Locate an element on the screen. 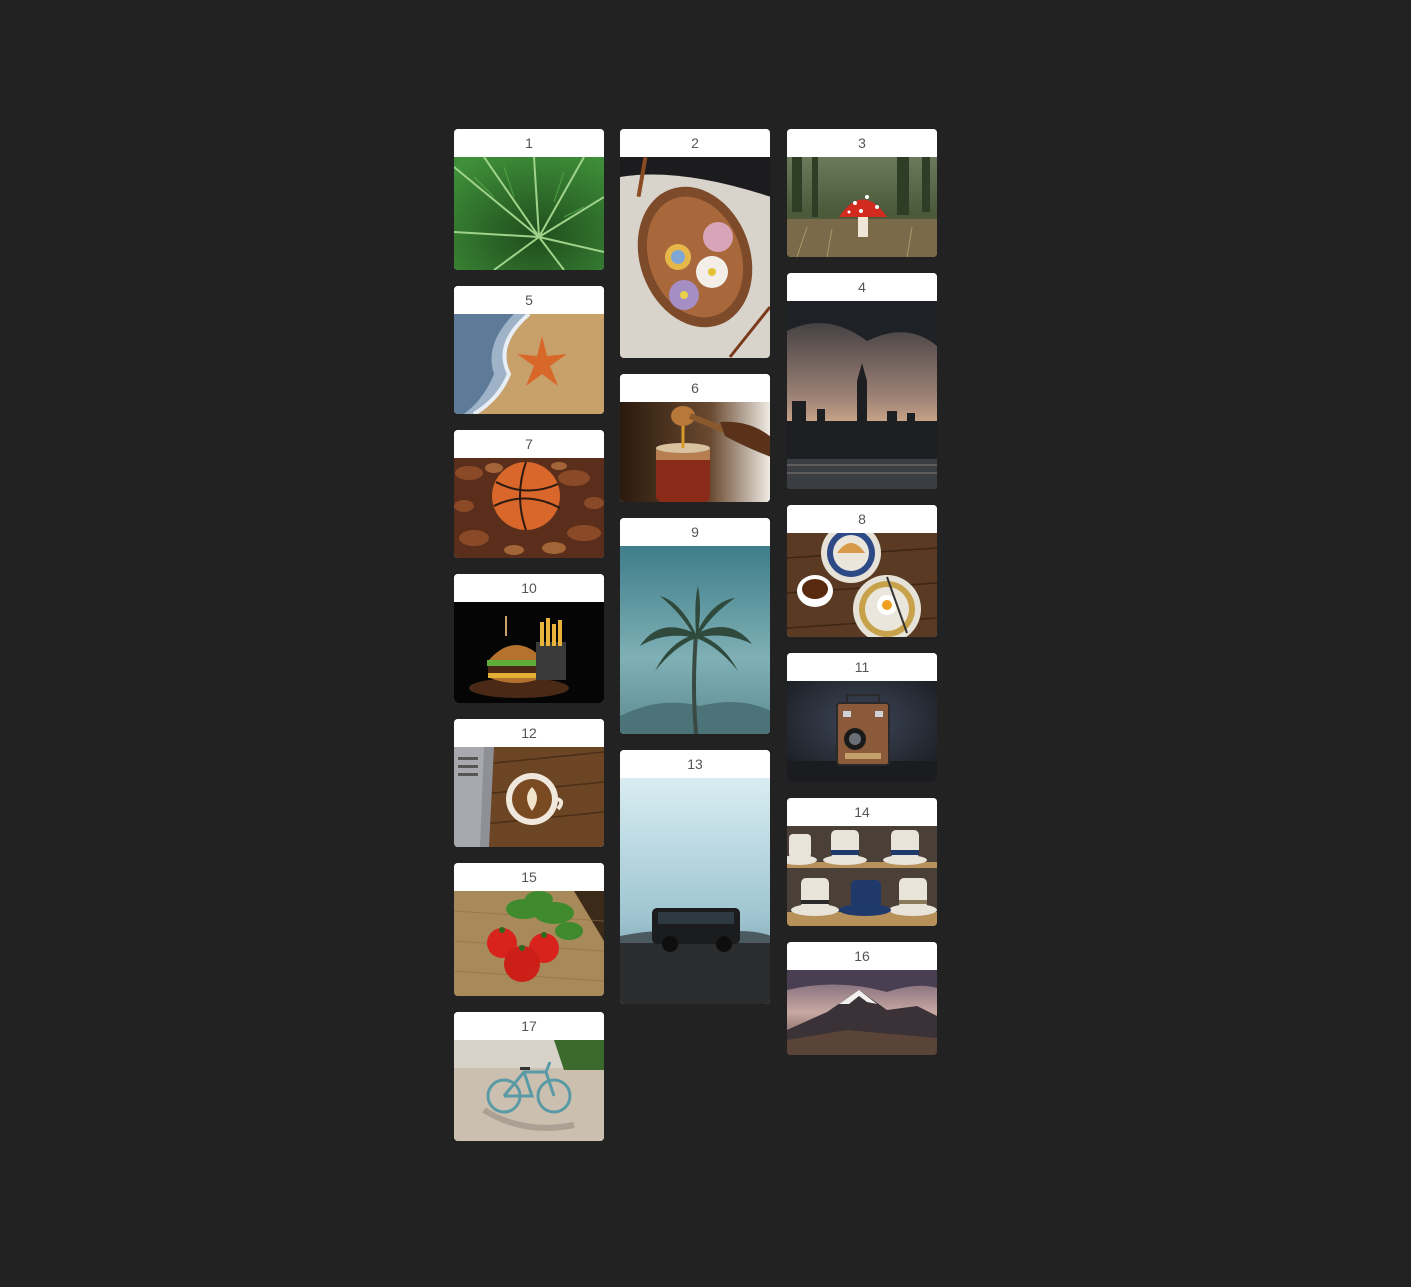 This screenshot has height=1287, width=1411. gallery-card-15: 15 is located at coordinates (529, 929).